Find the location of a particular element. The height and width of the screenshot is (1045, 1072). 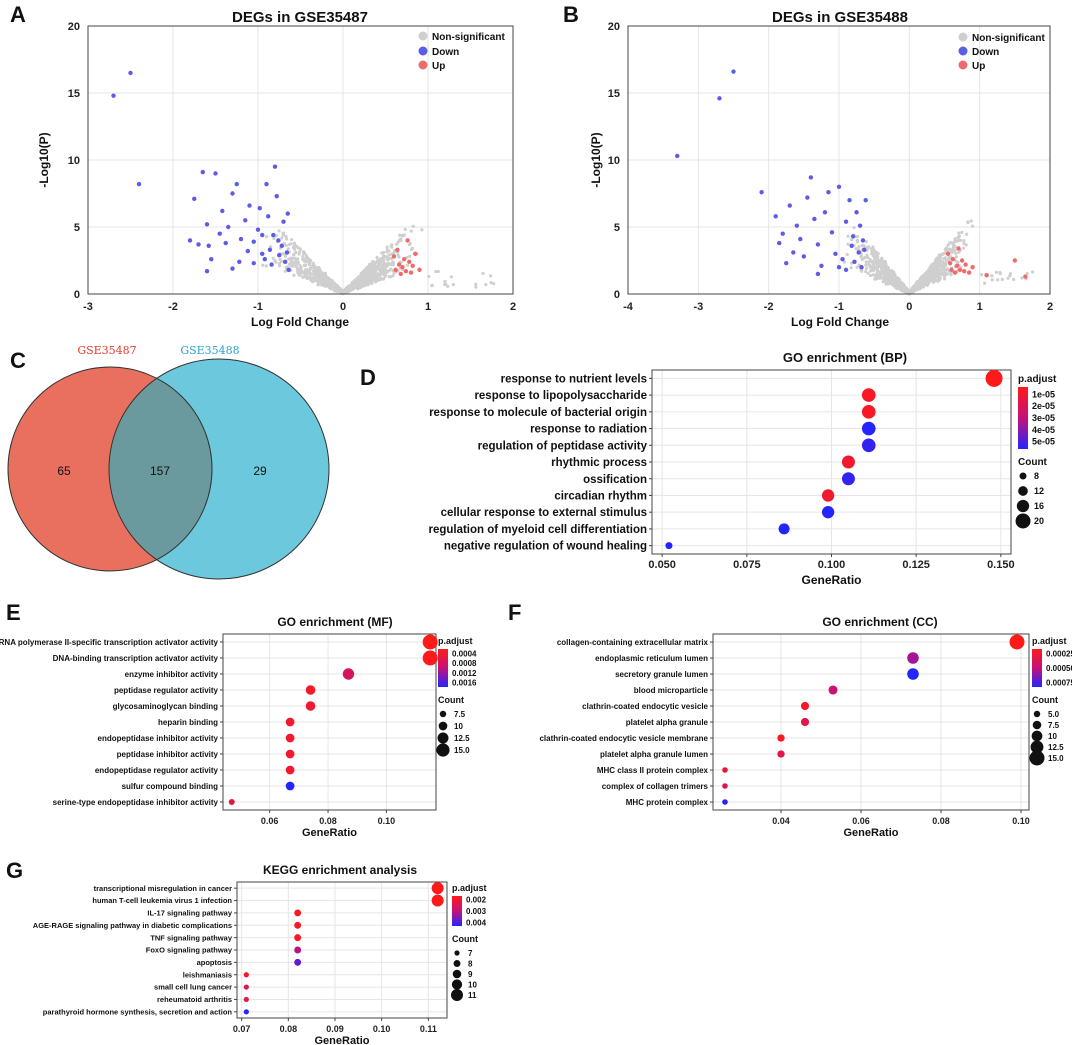

term-label: platelet alpha granule is located at coordinates (667, 722).